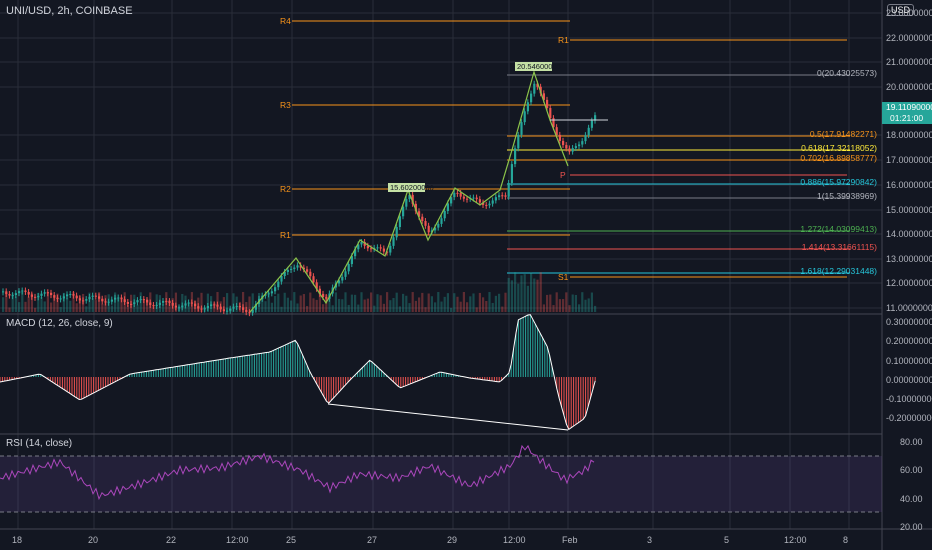  Describe the element at coordinates (909, 322) in the screenshot. I see `macd-tick-label: 0.30000000` at that location.